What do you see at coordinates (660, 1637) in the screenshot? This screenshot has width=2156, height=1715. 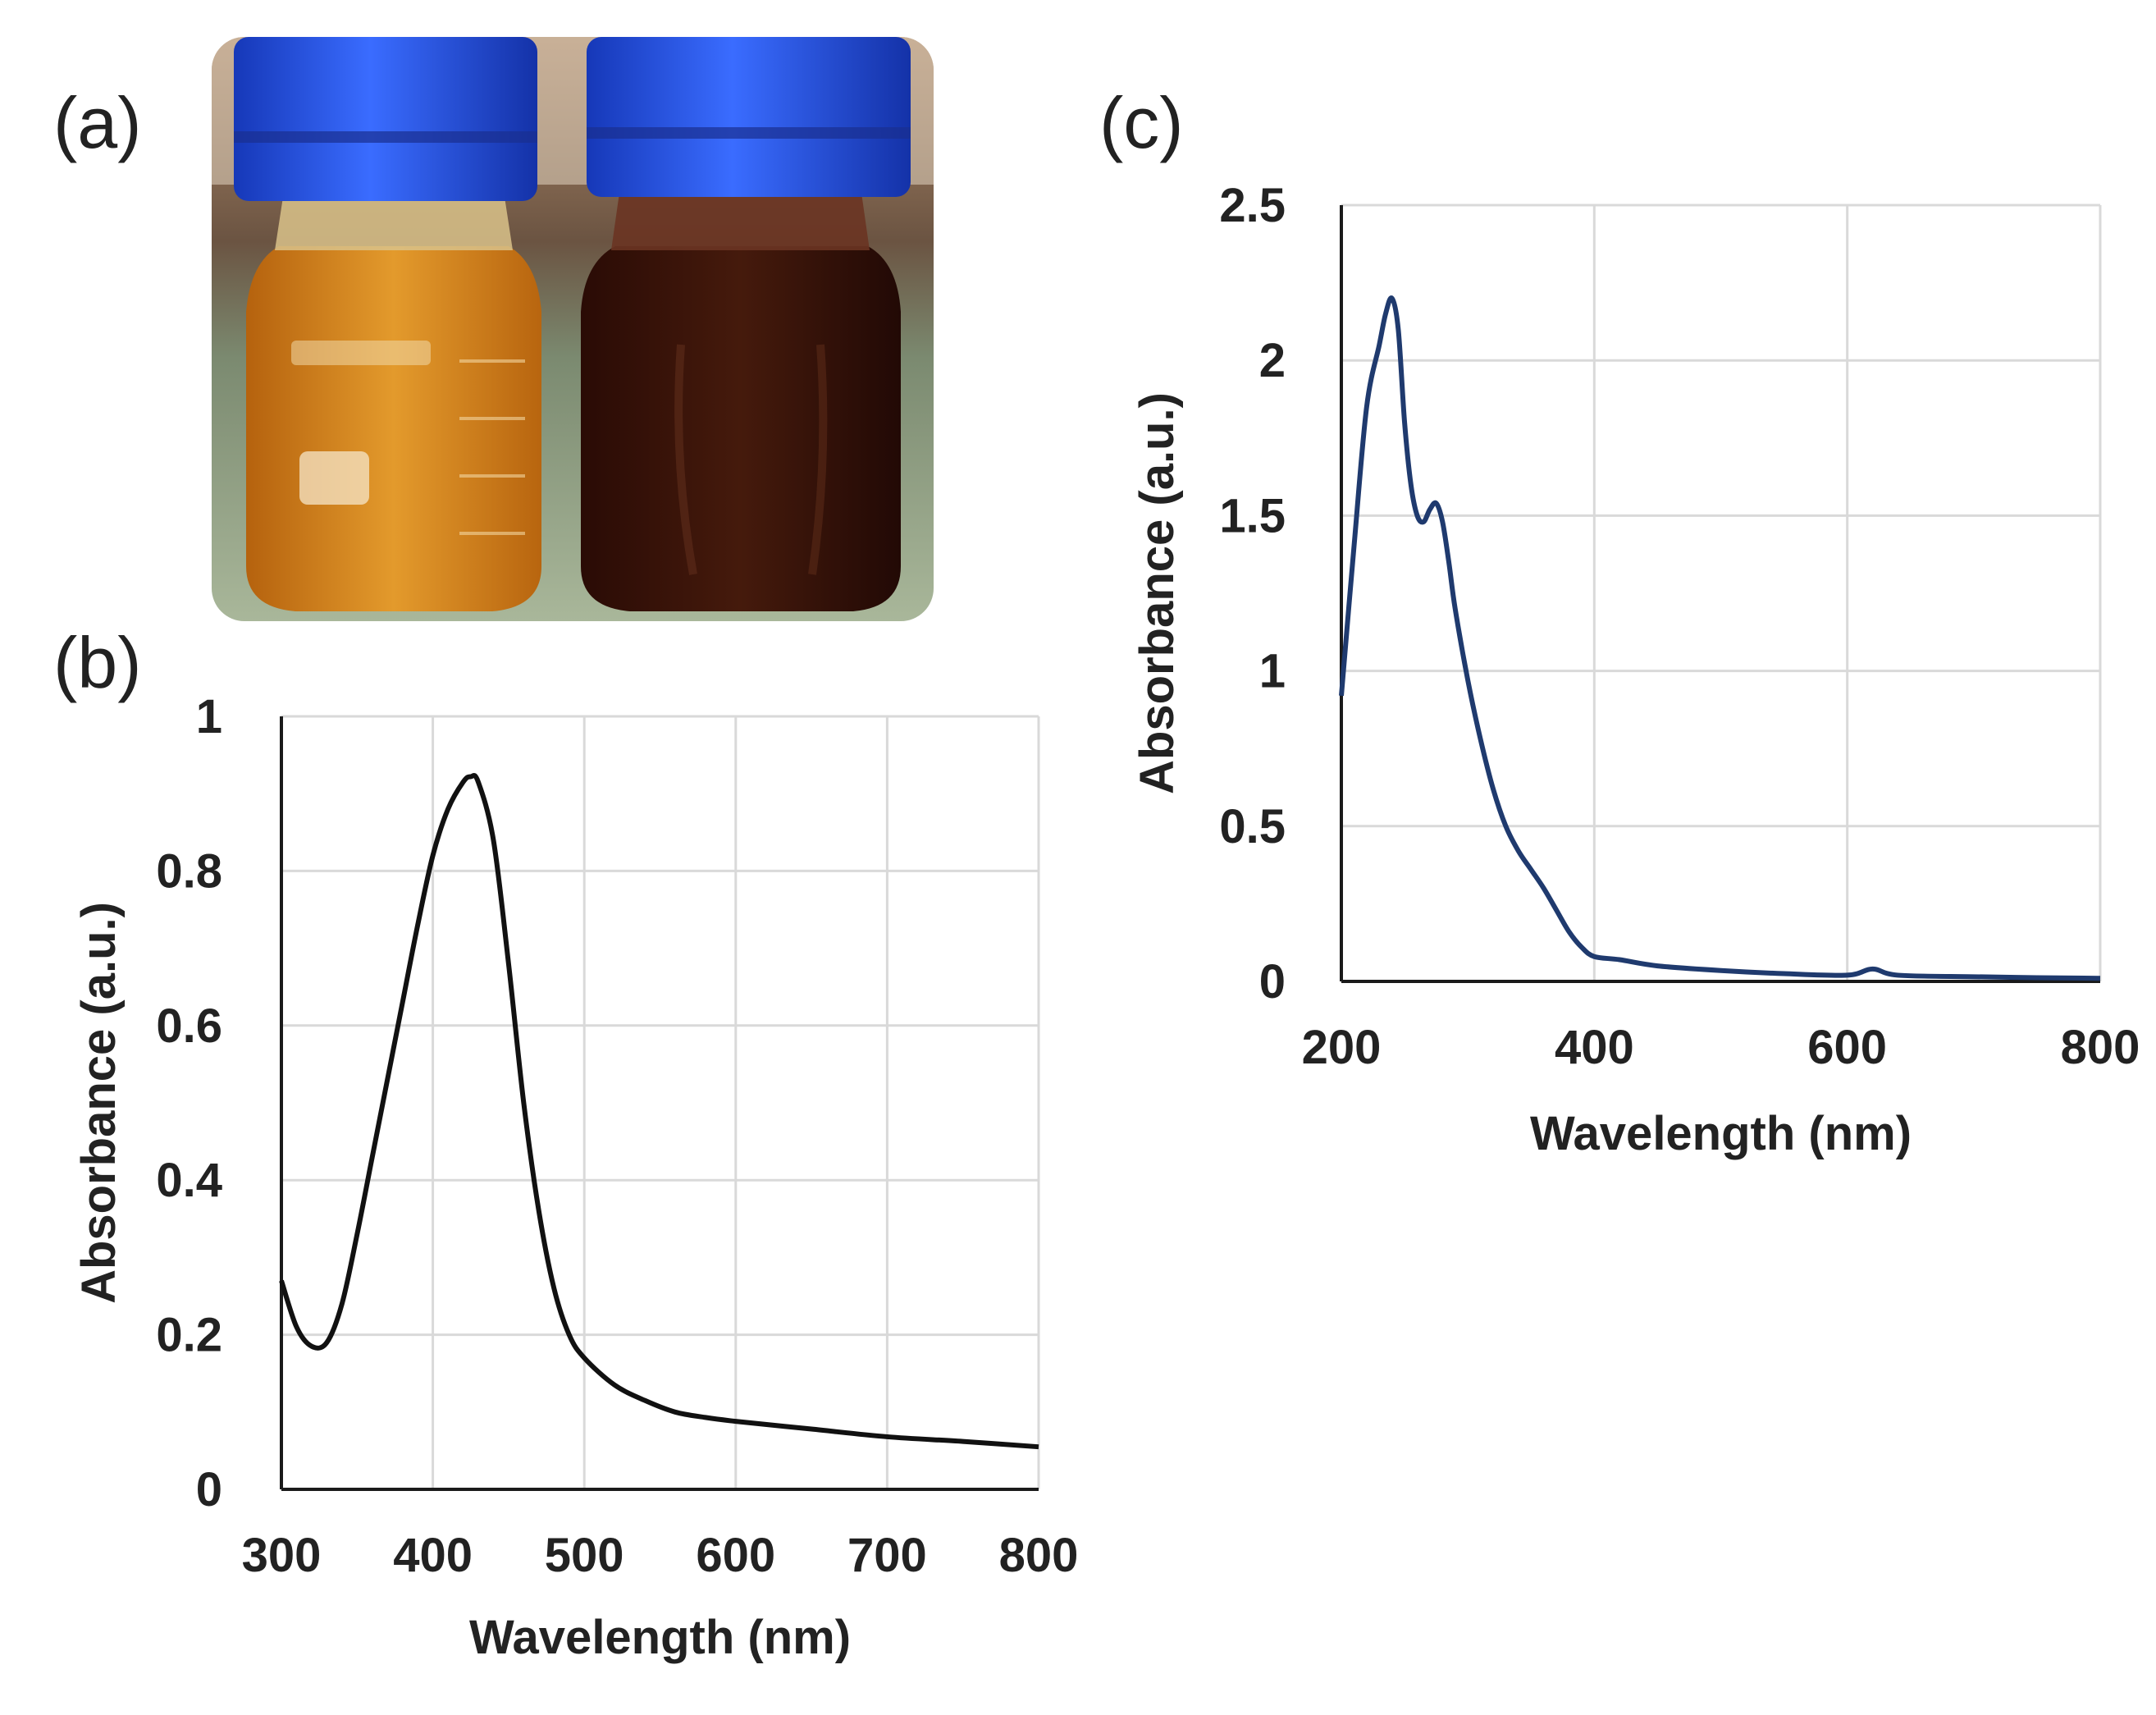 I see `x-axis-title-b: Wavelength (nm)` at bounding box center [660, 1637].